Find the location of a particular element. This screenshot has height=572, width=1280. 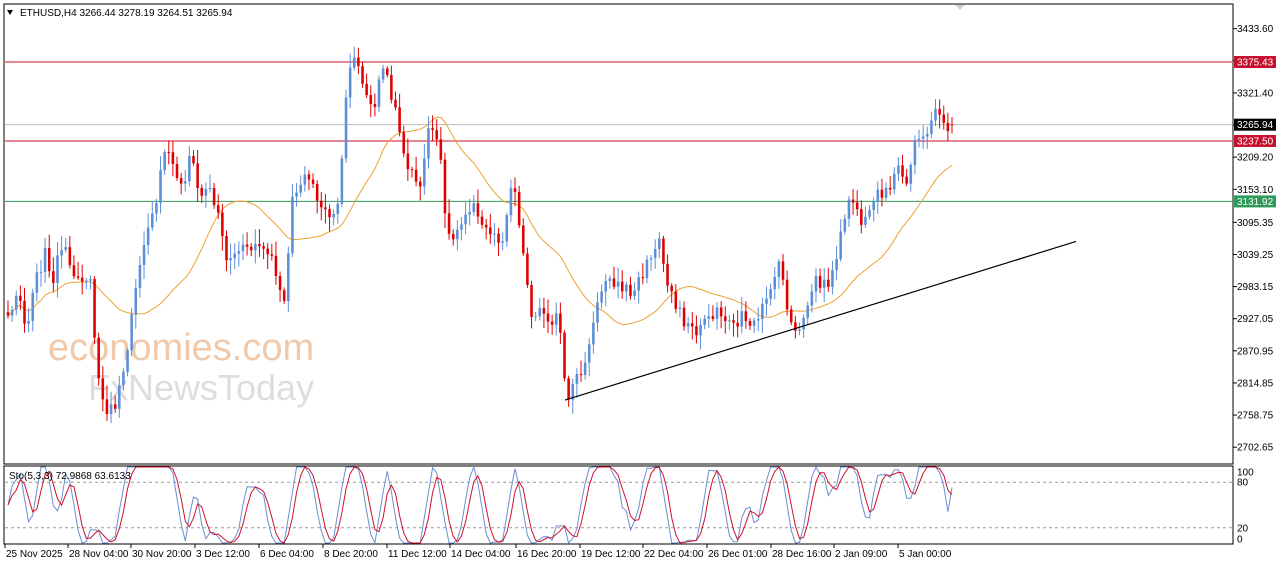

triangle-down-icon is located at coordinates (10, 12).